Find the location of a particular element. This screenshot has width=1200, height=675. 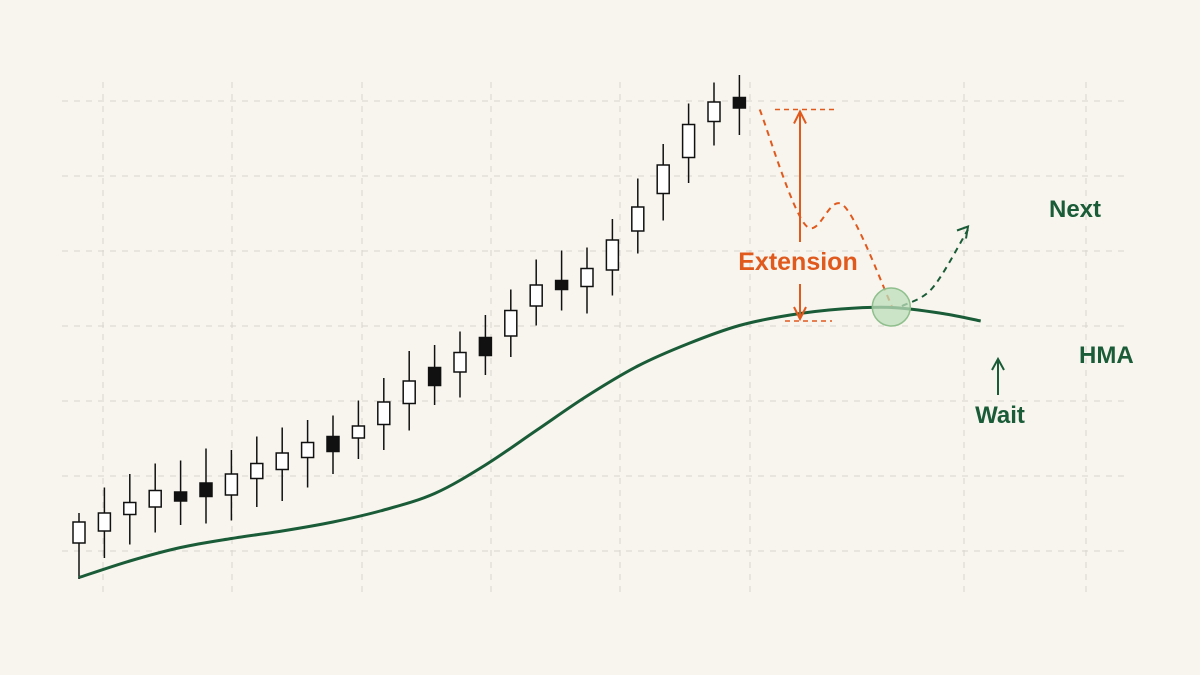

extension-measure is located at coordinates (806, 215).